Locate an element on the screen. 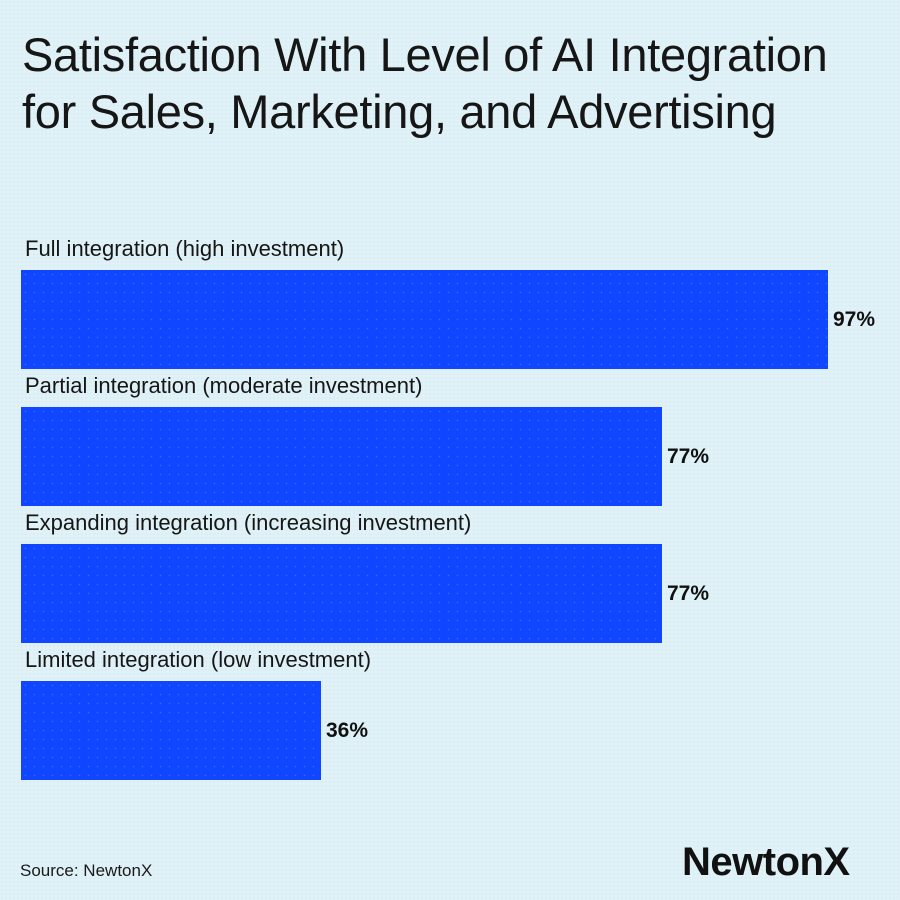 The image size is (900, 900). source-note: Source: NewtonX is located at coordinates (86, 870).